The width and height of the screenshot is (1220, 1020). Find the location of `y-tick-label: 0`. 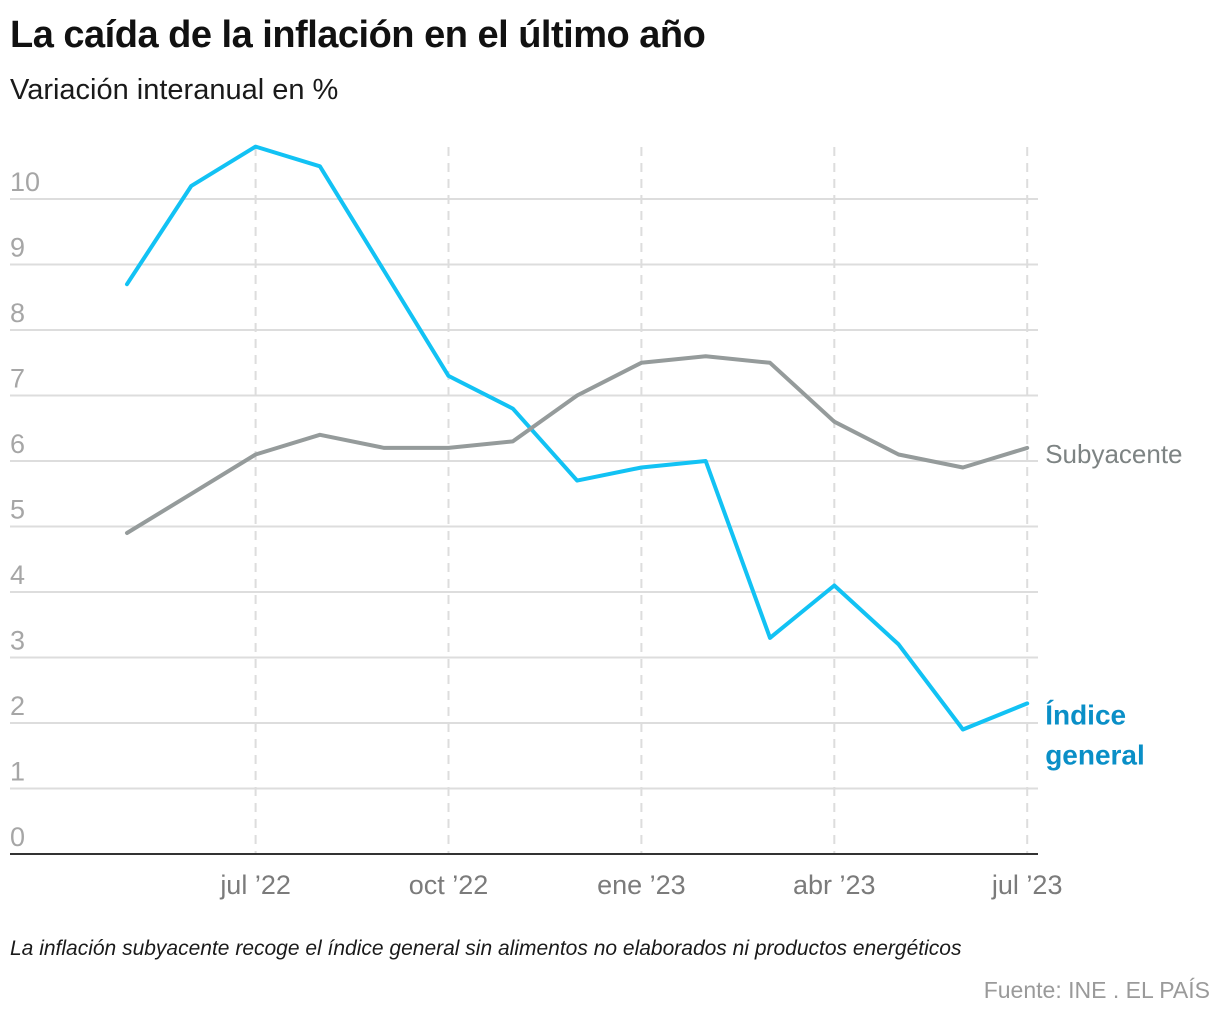

y-tick-label: 0 is located at coordinates (17, 837).